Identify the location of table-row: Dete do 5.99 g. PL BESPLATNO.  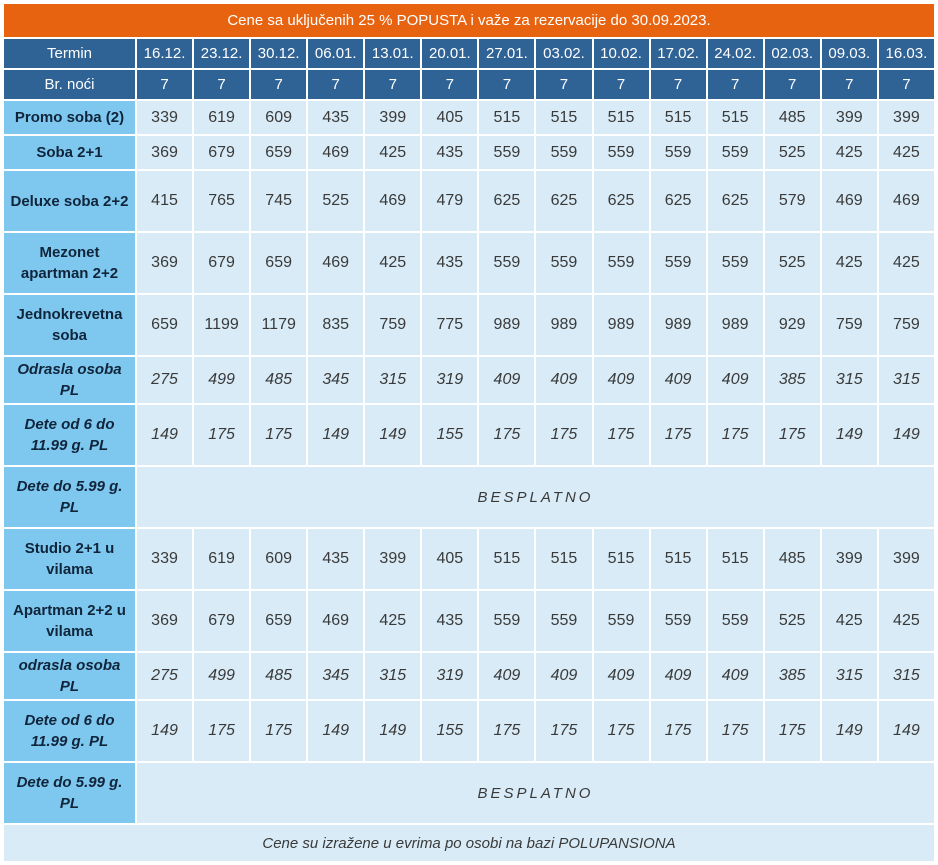
(469, 497).